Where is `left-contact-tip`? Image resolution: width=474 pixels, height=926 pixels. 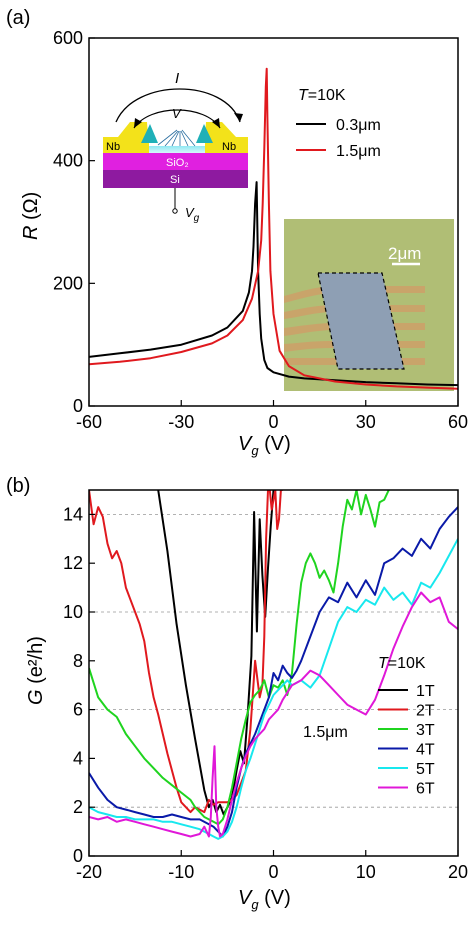 left-contact-tip is located at coordinates (149, 133).